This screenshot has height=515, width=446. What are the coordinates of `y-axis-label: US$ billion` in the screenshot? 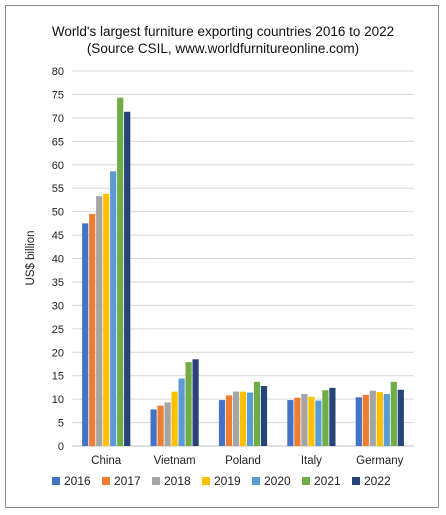 It's located at (31, 258).